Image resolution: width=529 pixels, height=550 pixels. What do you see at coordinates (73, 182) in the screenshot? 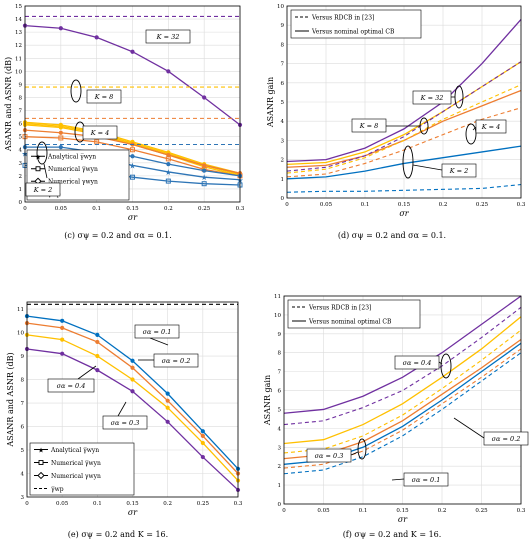
I see `legend-entry: Numerical γwyn` at bounding box center [73, 182].